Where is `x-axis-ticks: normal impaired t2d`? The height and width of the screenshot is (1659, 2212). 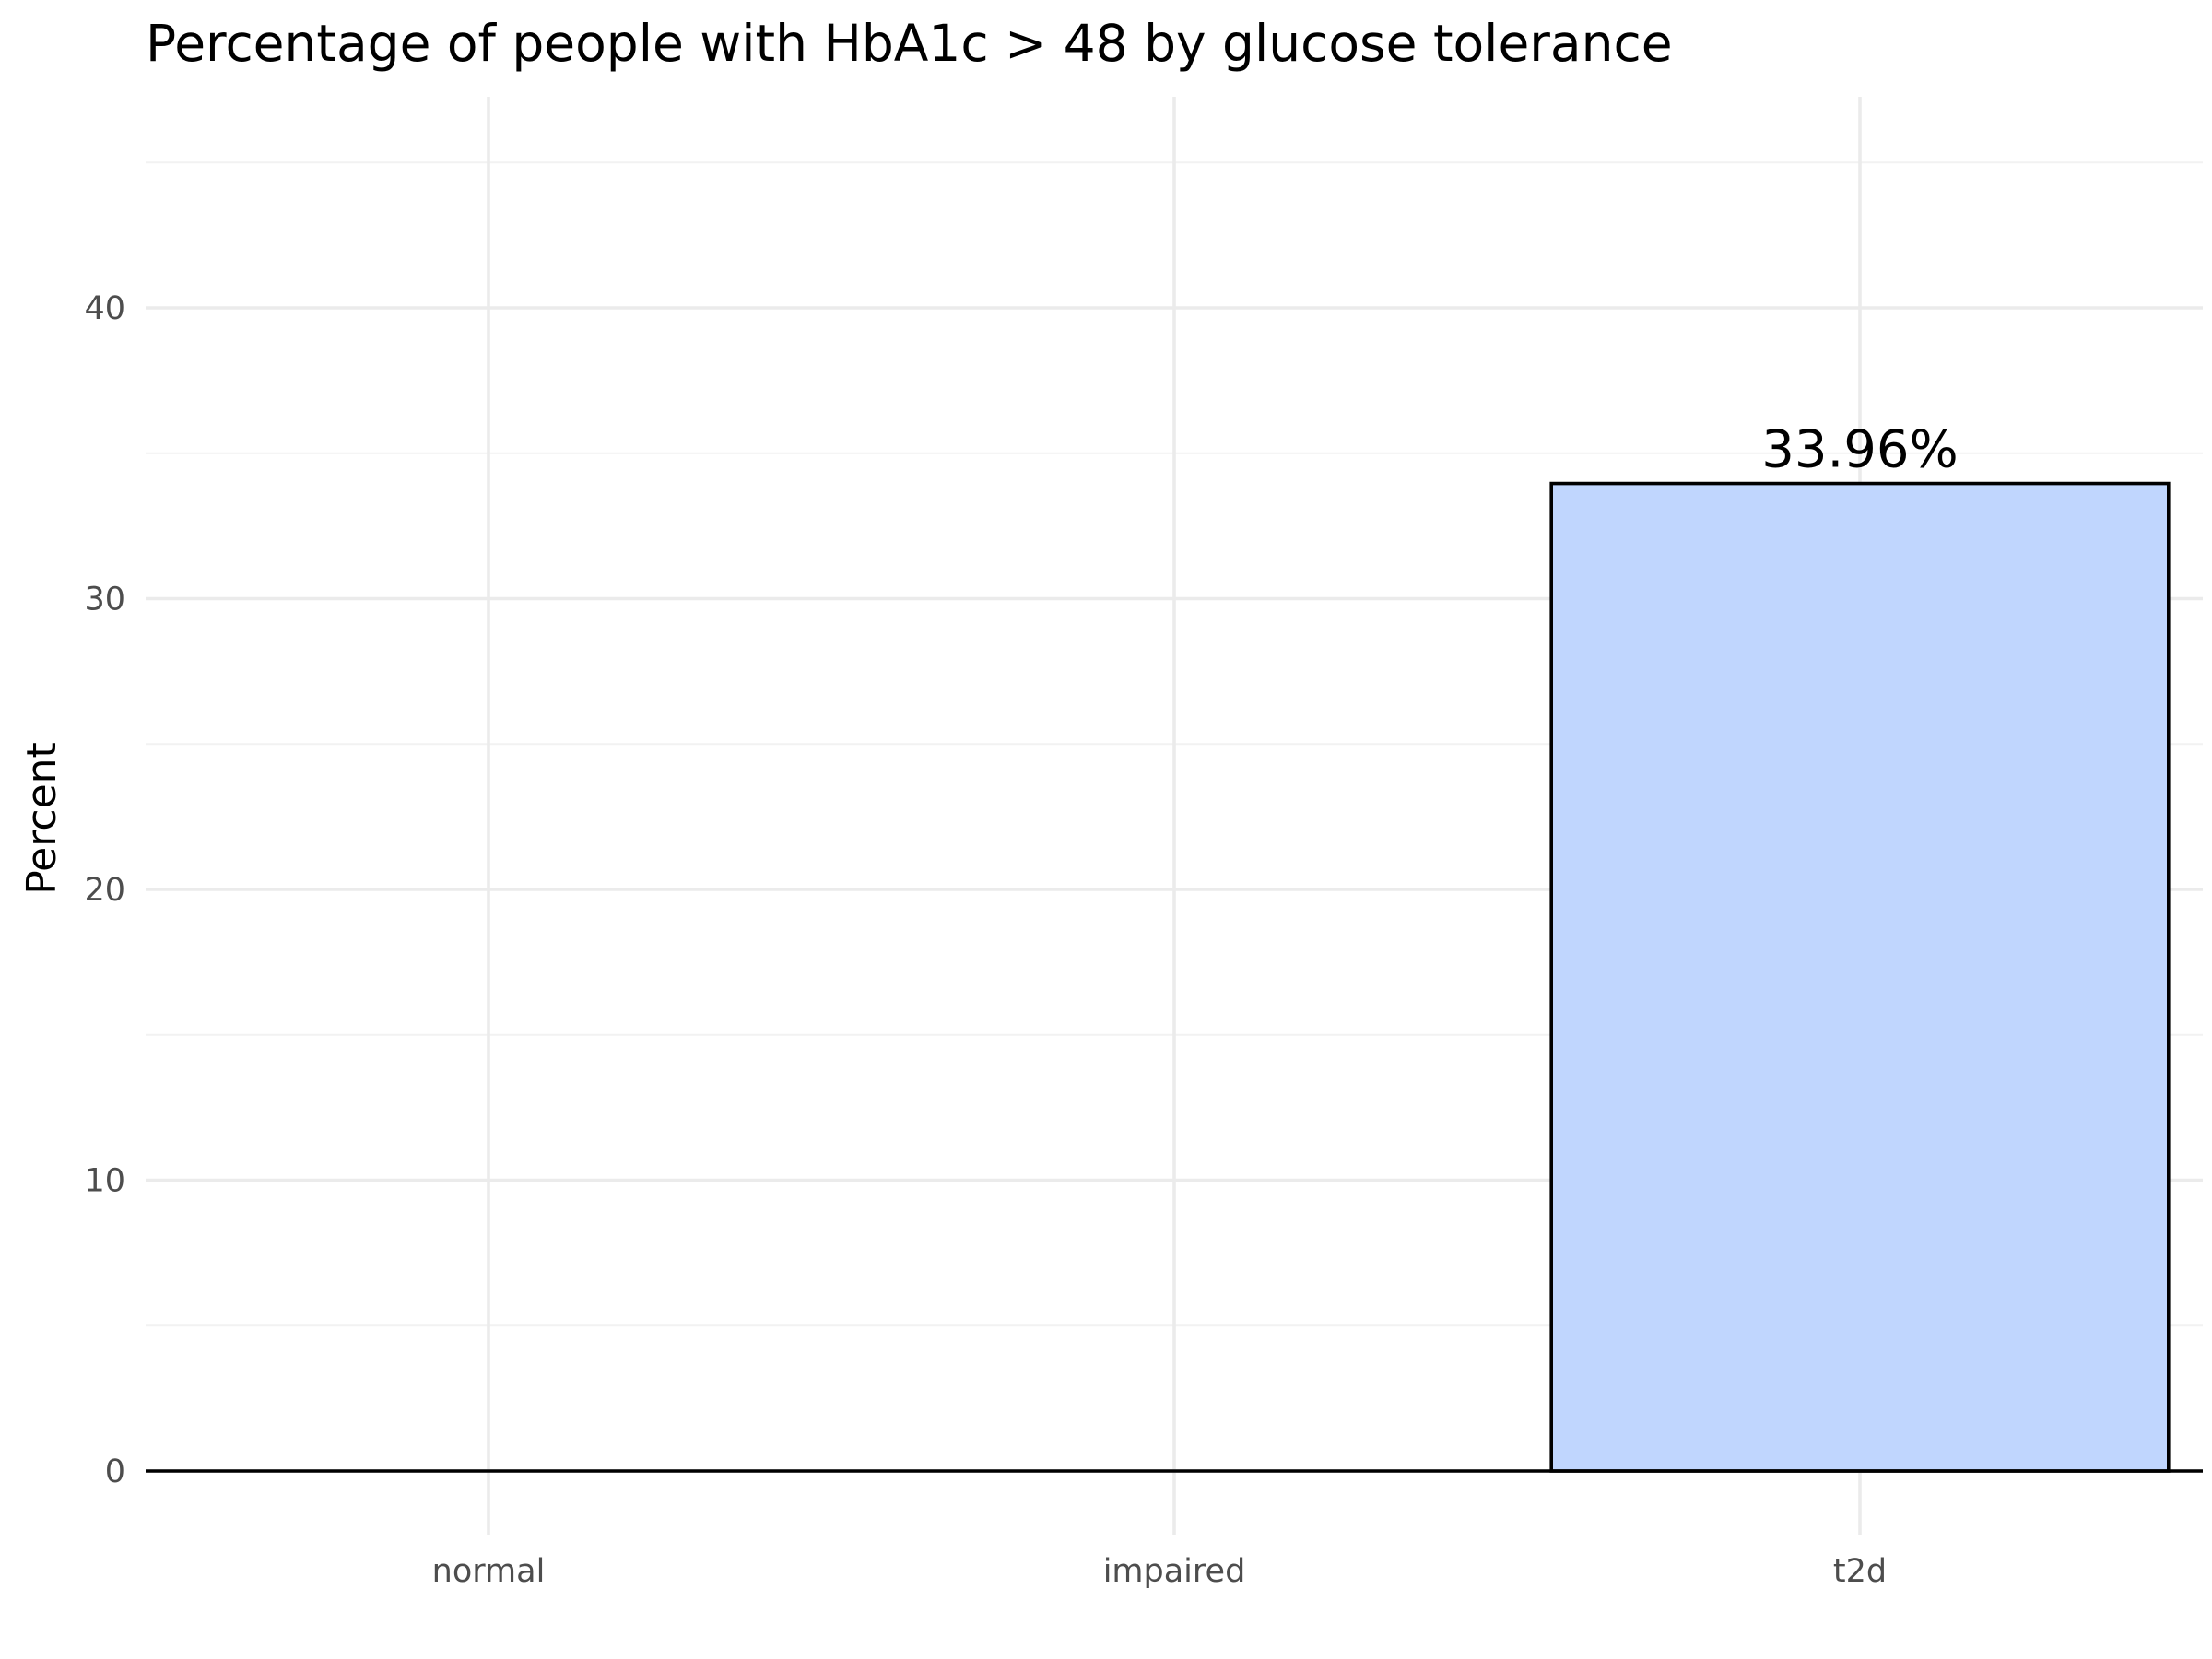
x-axis-ticks: normal impaired t2d is located at coordinates (1159, 1571).